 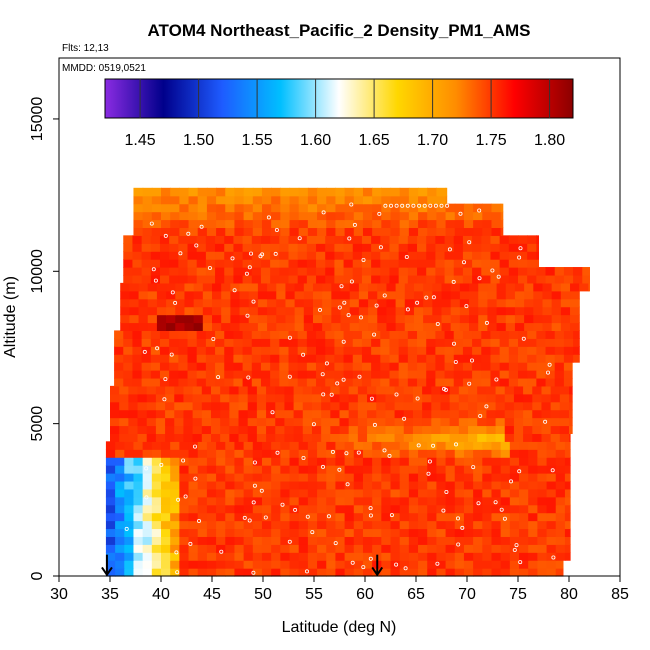 I want to click on x-tick-label: 70, so click(x=467, y=594).